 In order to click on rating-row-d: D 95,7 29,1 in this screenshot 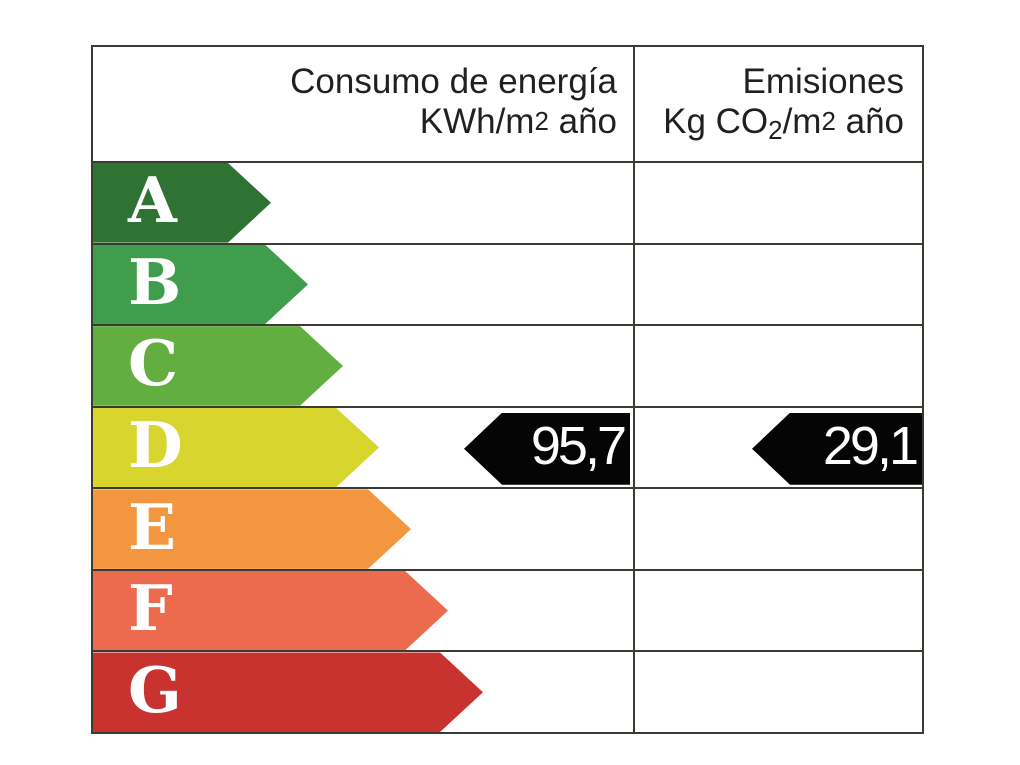, I will do `click(507, 446)`.